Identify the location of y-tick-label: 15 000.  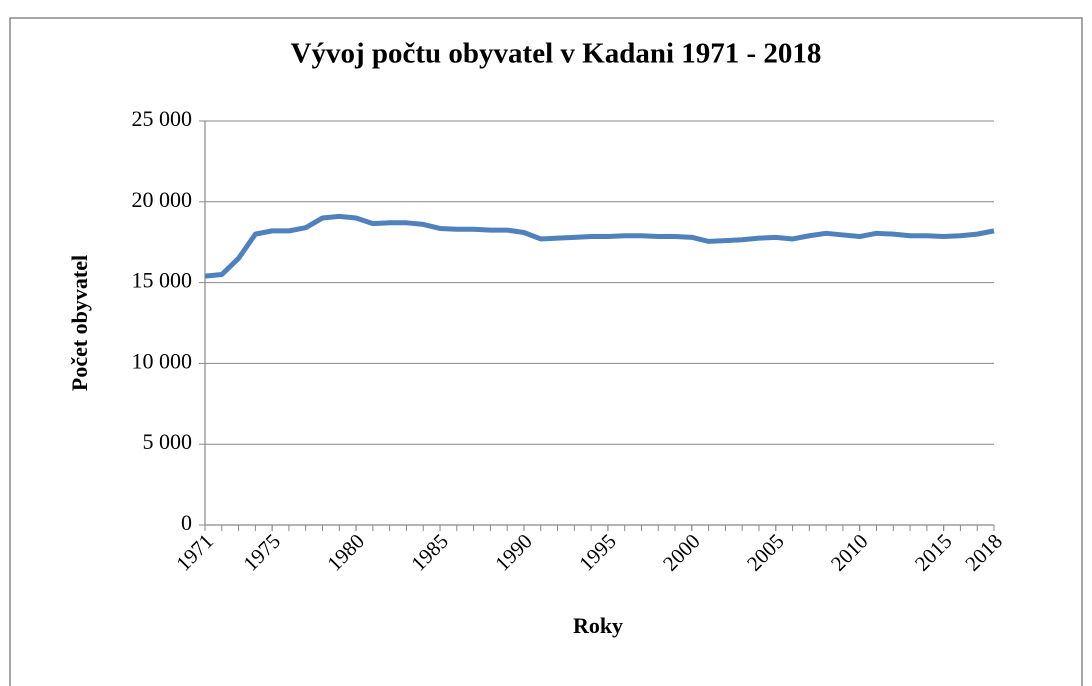
(162, 280).